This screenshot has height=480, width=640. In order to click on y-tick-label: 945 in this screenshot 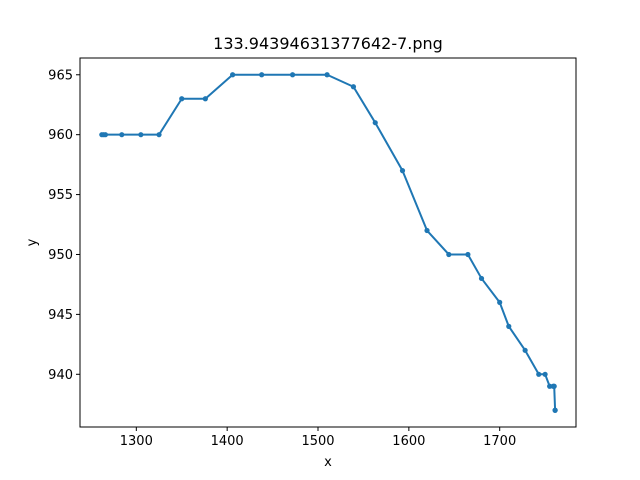, I will do `click(60, 315)`.